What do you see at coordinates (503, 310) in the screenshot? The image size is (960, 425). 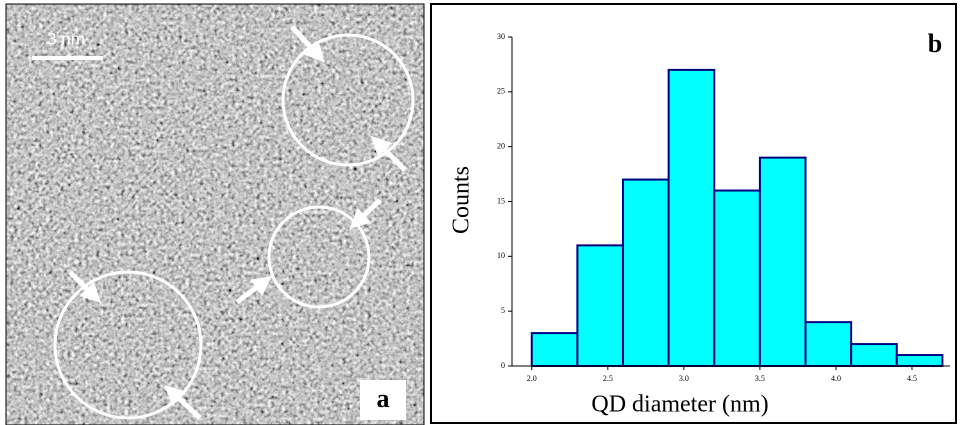 I see `y-tick-label: 5` at bounding box center [503, 310].